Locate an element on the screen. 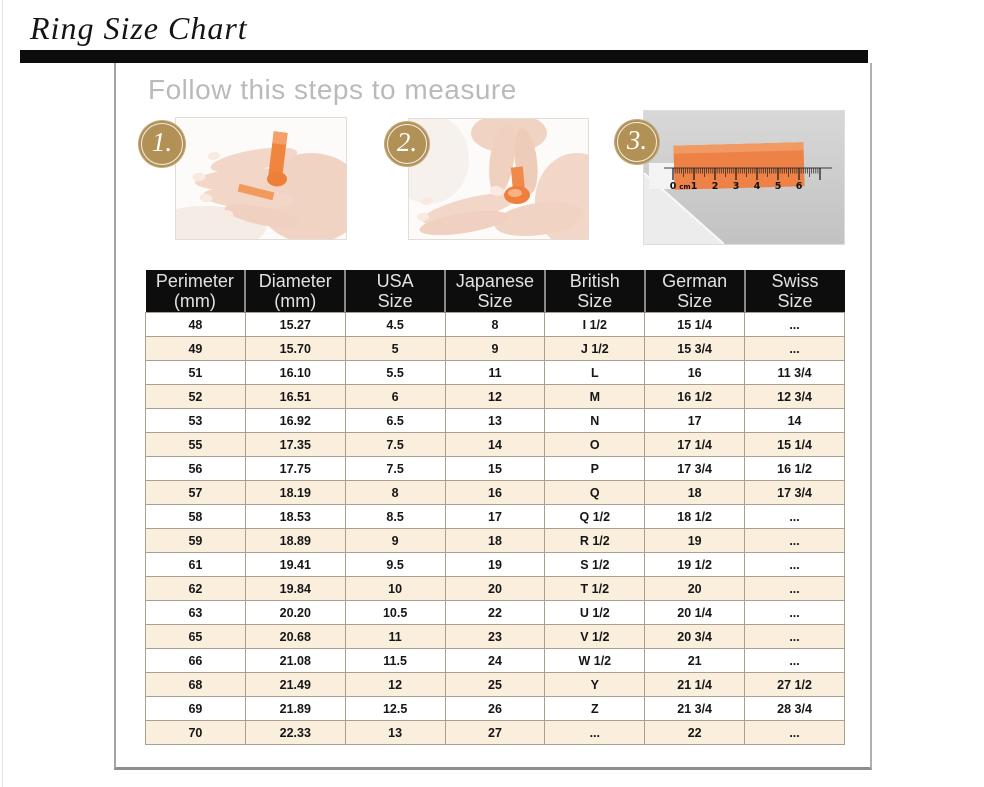  table-row: 56 17.75 7.5 15 P 17 3/4 16 1/2 is located at coordinates (495, 468).